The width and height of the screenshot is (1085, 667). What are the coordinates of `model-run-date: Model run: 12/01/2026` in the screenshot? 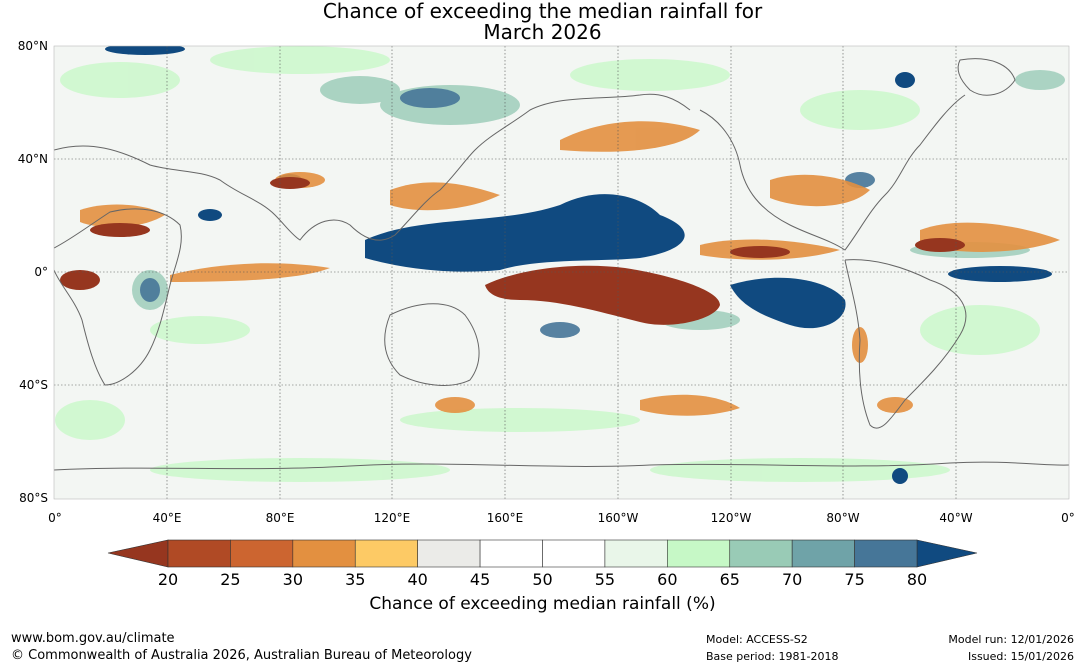 It's located at (1011, 639).